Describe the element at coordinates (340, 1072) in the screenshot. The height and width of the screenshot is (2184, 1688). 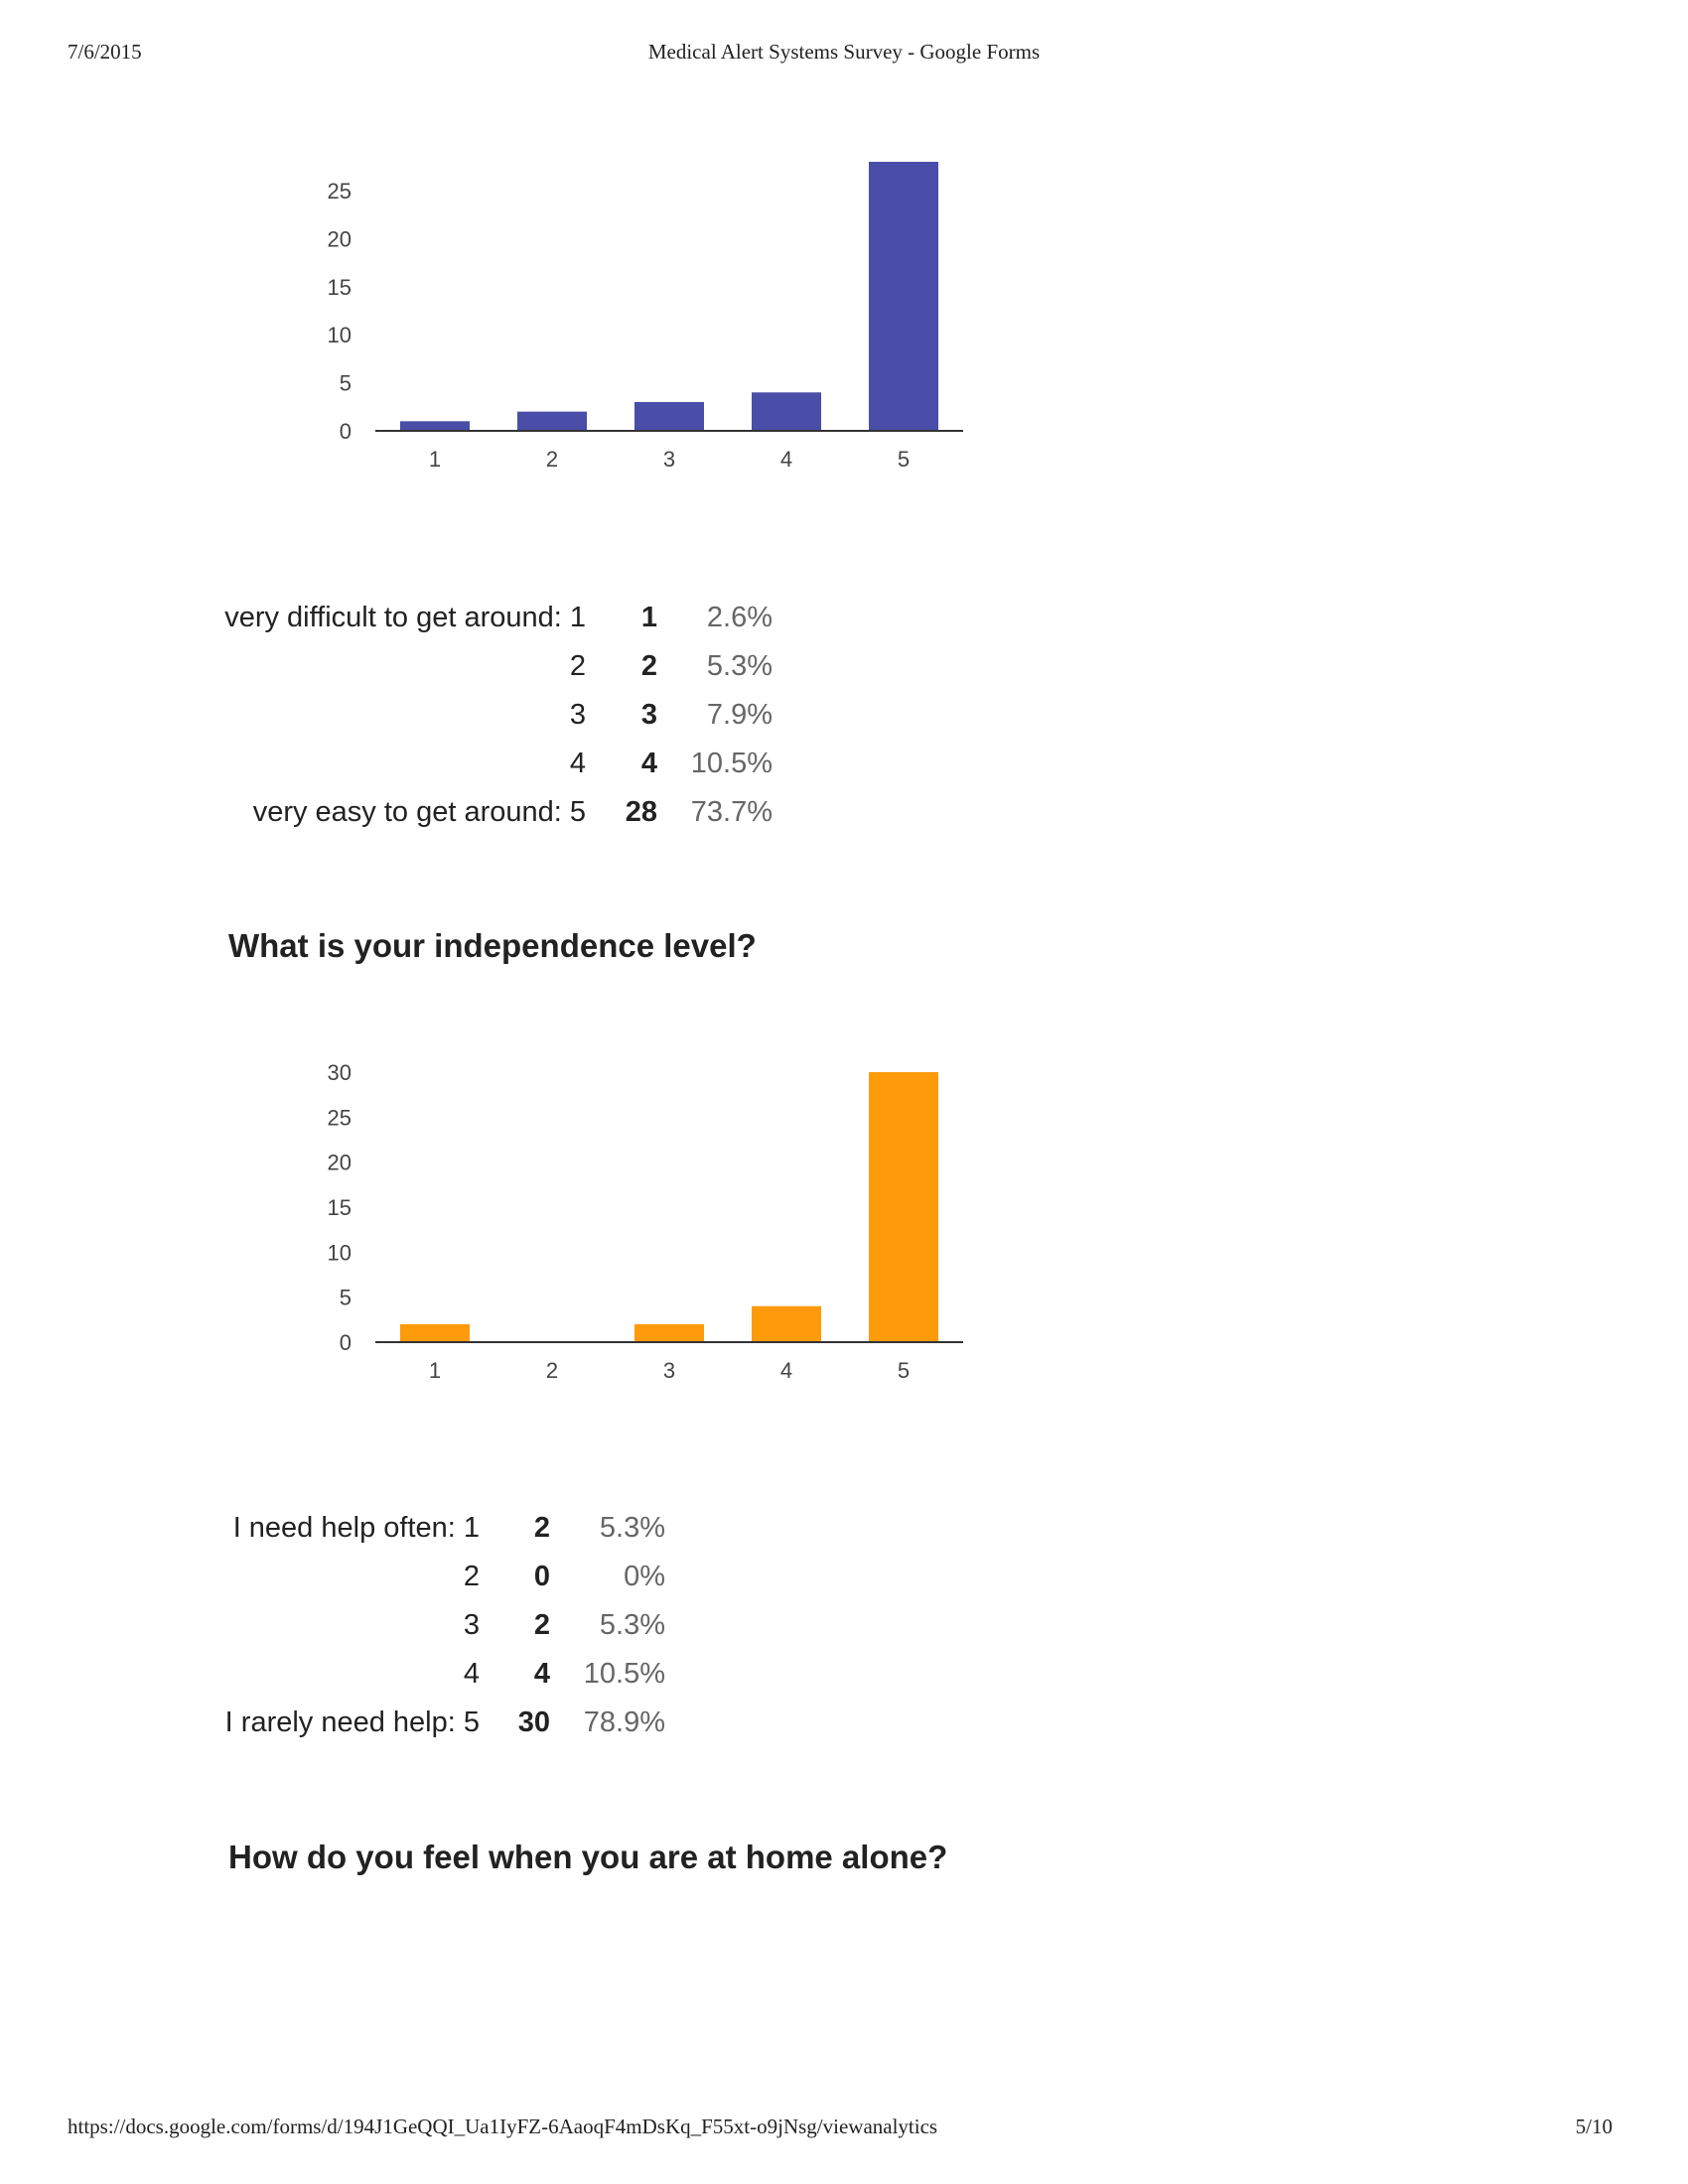
I see `y-tick-label: 30` at that location.